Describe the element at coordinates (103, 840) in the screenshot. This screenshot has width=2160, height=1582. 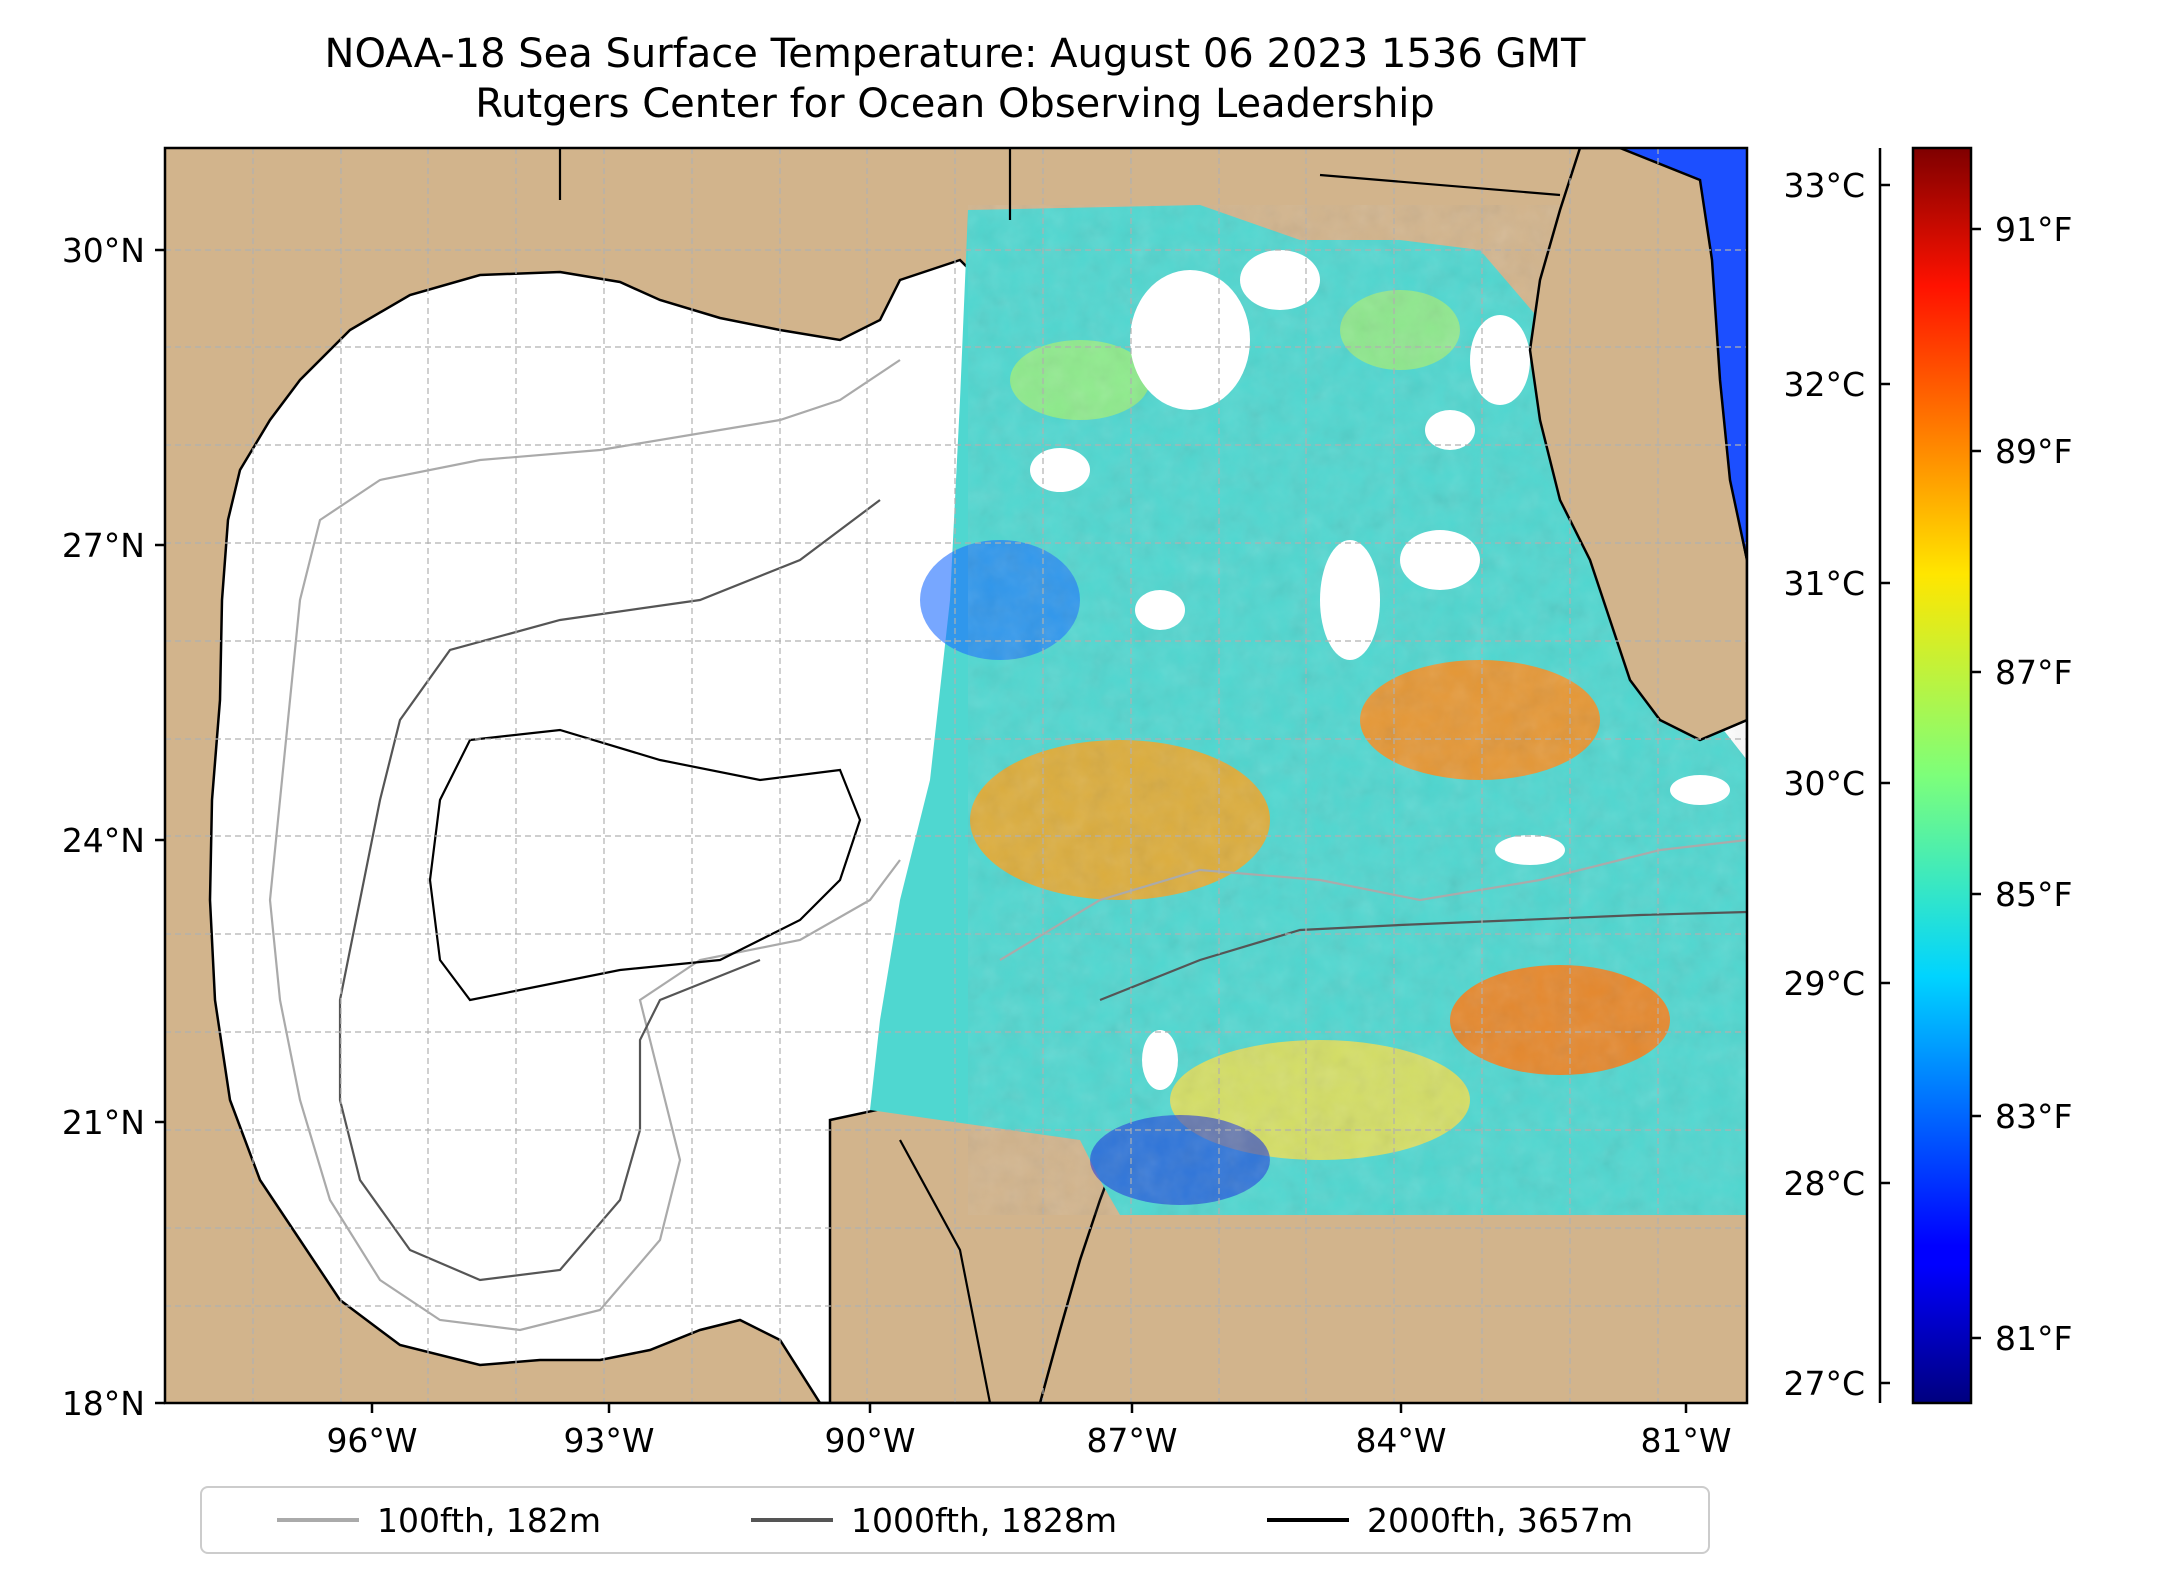
I see `lat-tick-label: 24°N` at that location.